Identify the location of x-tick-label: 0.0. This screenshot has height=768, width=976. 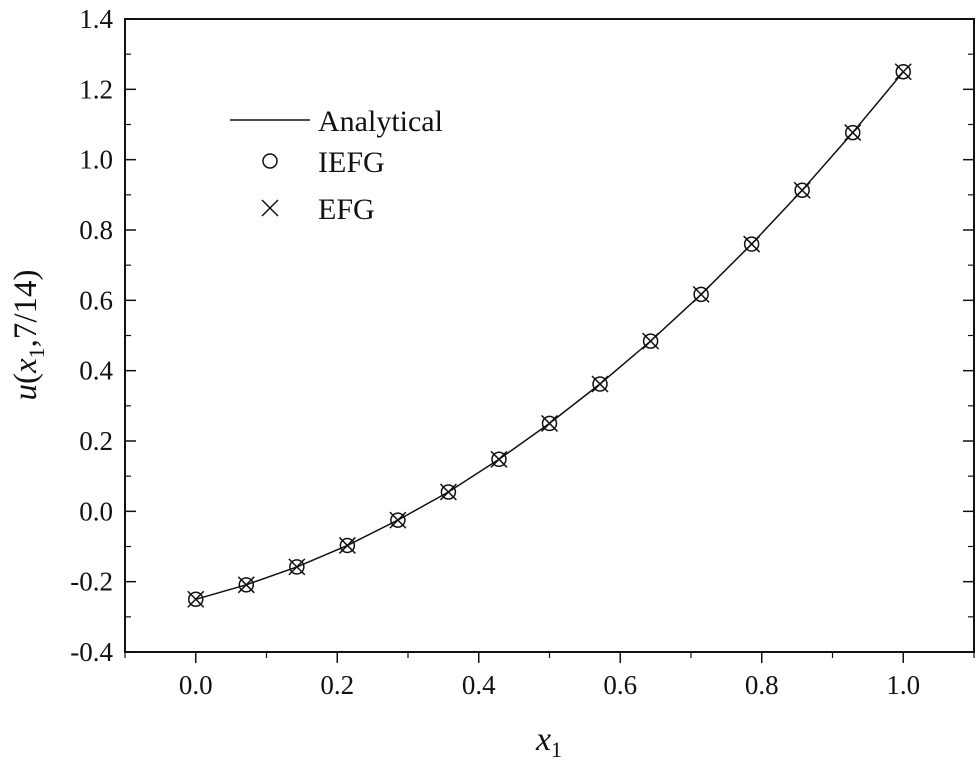
(196, 685).